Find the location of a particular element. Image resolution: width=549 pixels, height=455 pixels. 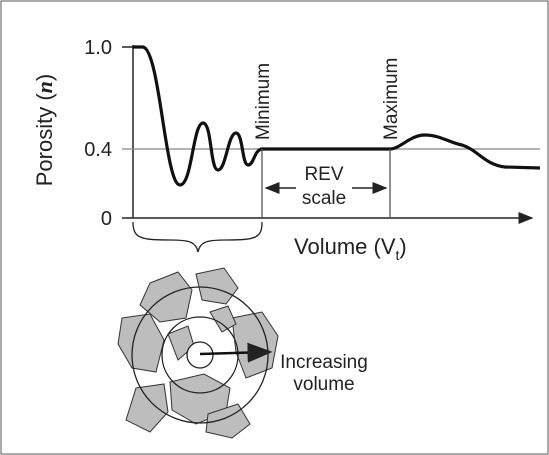

circle-small is located at coordinates (200, 355).